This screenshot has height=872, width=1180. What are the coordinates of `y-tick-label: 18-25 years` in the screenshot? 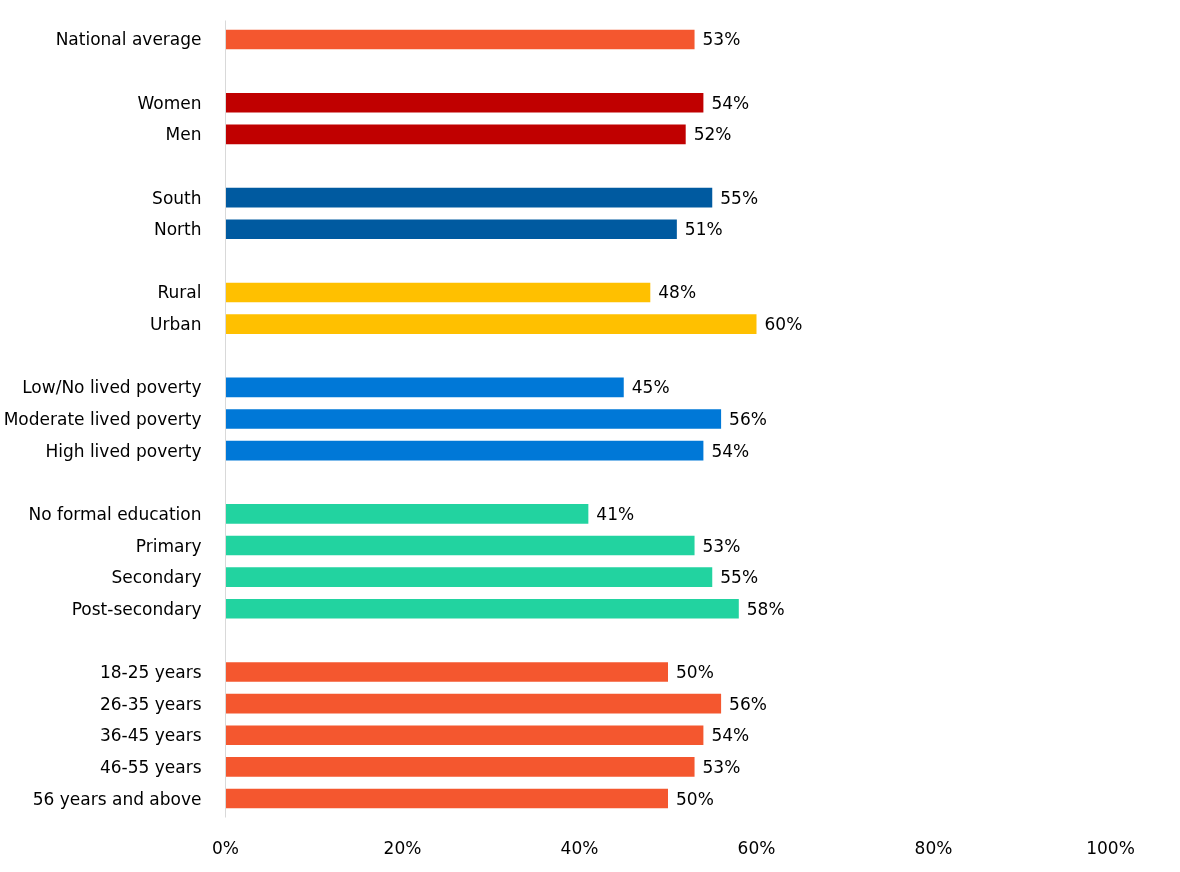 It's located at (150, 672).